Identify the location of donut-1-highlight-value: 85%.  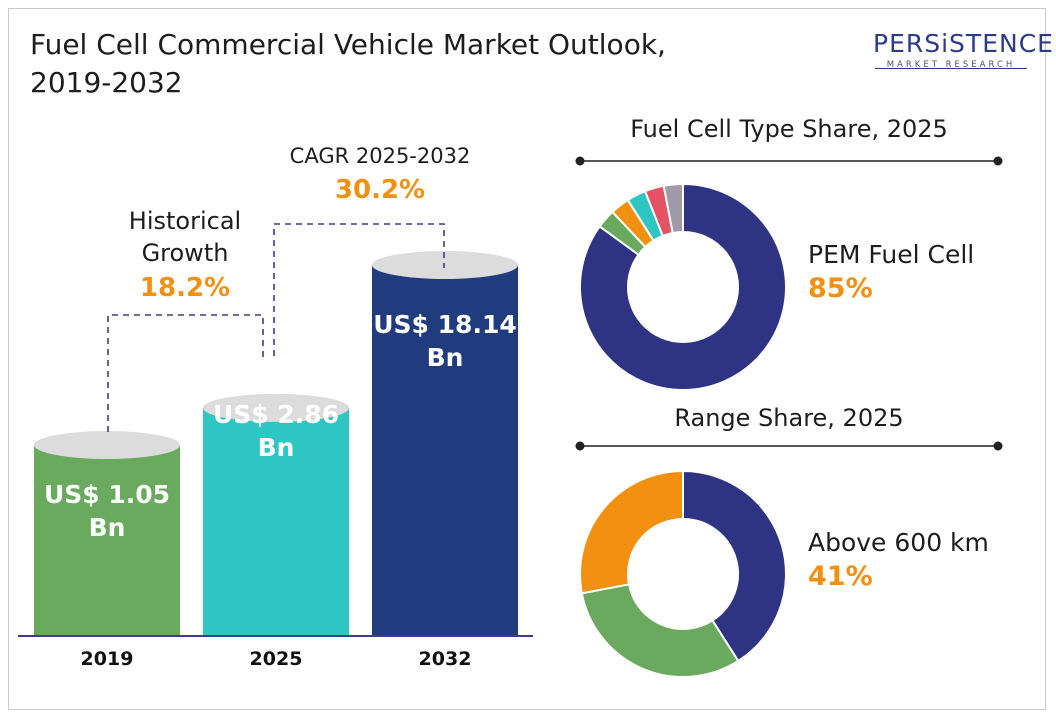
(840, 288).